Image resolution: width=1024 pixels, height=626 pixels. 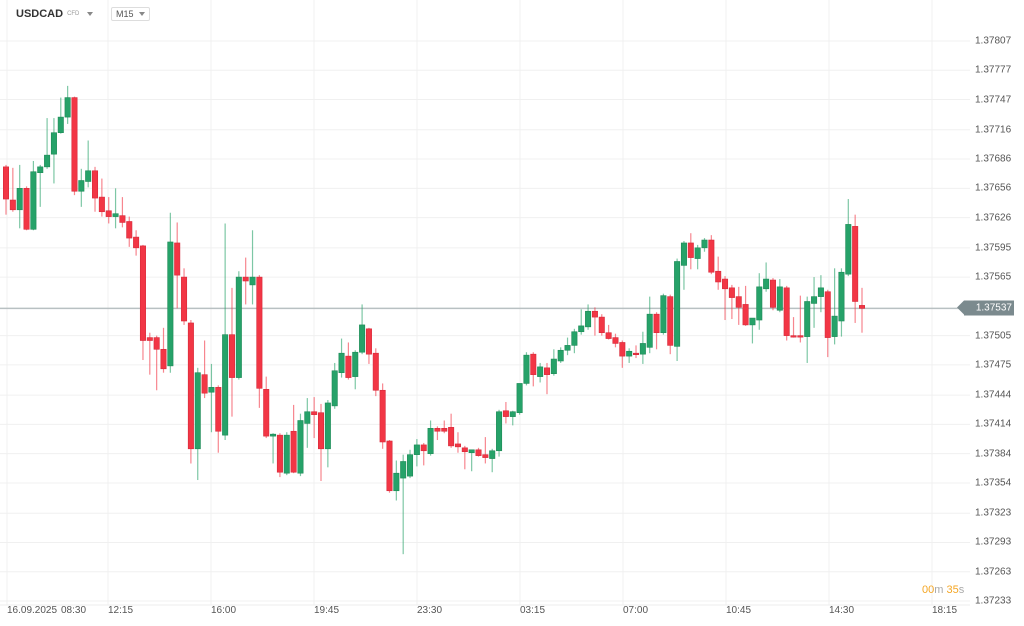 I want to click on price-tick-label: 1.37565, so click(x=993, y=277).